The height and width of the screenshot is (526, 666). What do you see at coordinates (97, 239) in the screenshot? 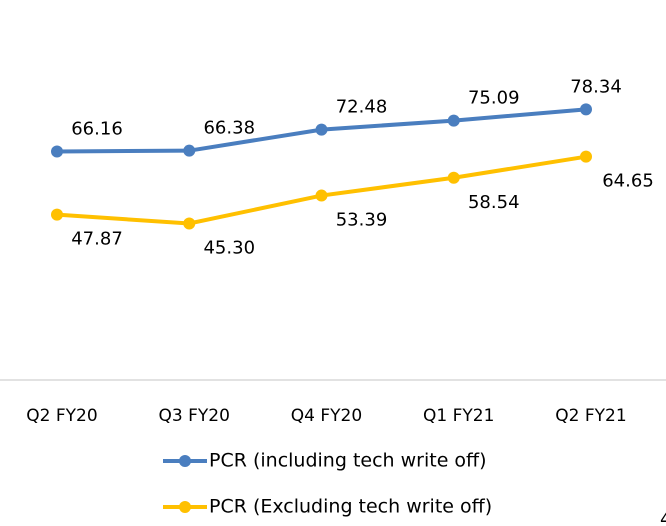
I see `data-label: 47.87` at bounding box center [97, 239].